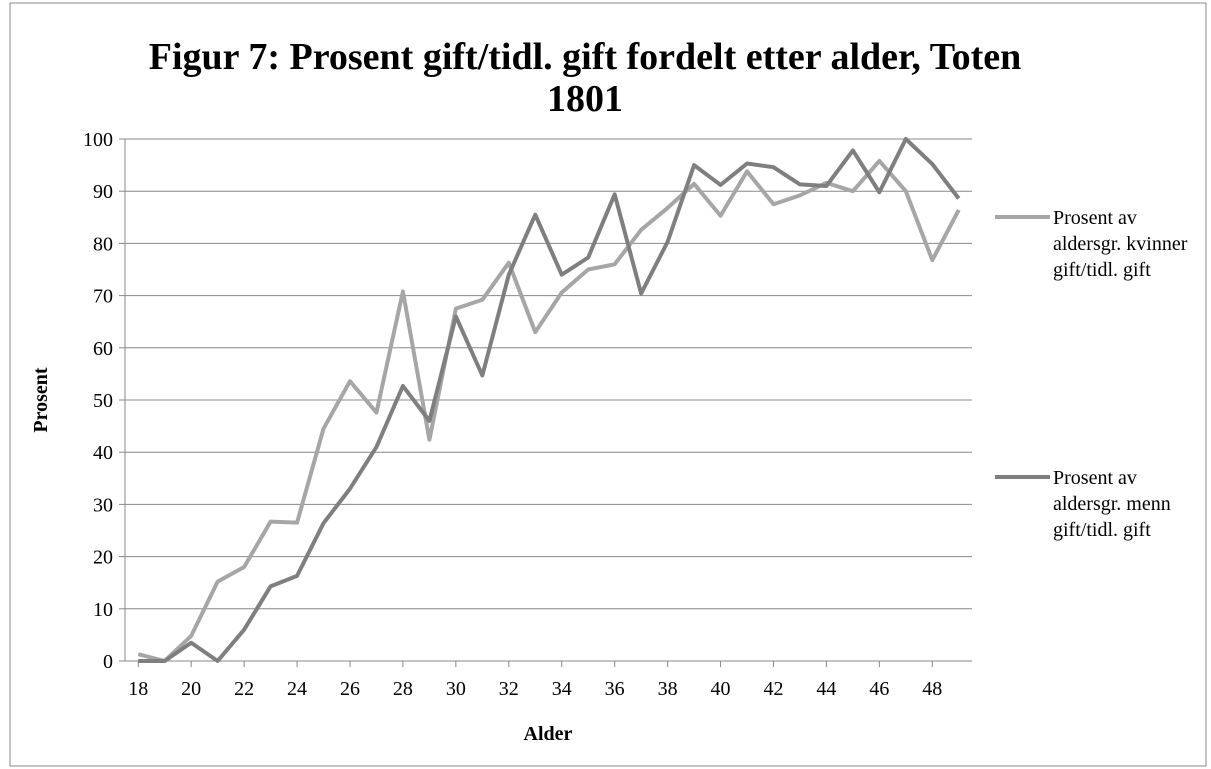  Describe the element at coordinates (138, 689) in the screenshot. I see `x-tick-label: 18` at that location.